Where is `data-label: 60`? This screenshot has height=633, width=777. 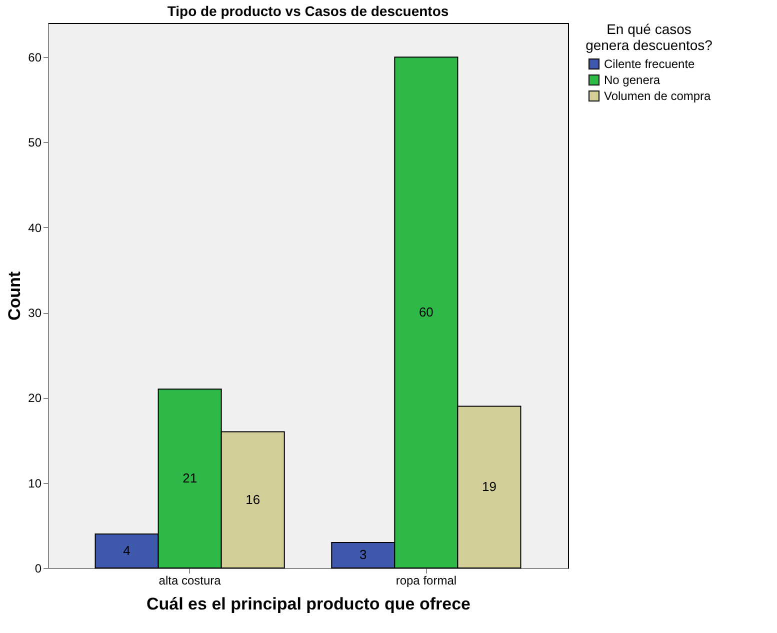 data-label: 60 is located at coordinates (426, 312).